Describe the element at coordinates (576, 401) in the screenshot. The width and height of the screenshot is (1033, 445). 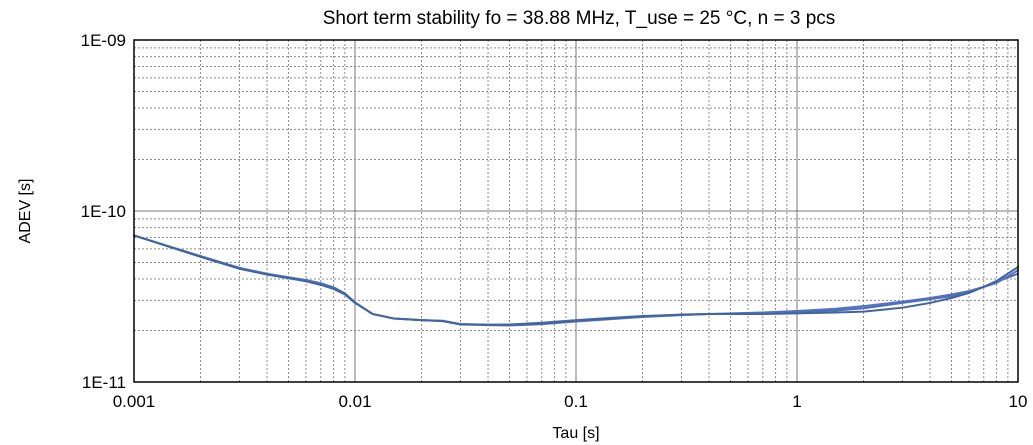
I see `x-tick-label: 0.1` at that location.